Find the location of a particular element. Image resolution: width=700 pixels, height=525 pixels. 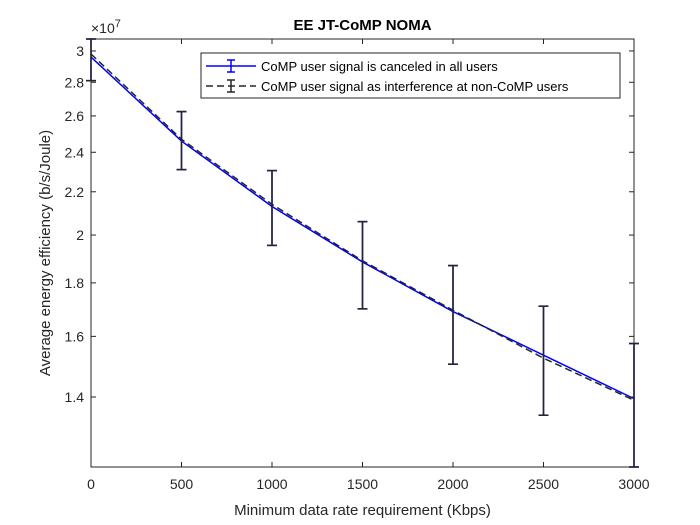

x-tick-label: 1500 is located at coordinates (362, 484).